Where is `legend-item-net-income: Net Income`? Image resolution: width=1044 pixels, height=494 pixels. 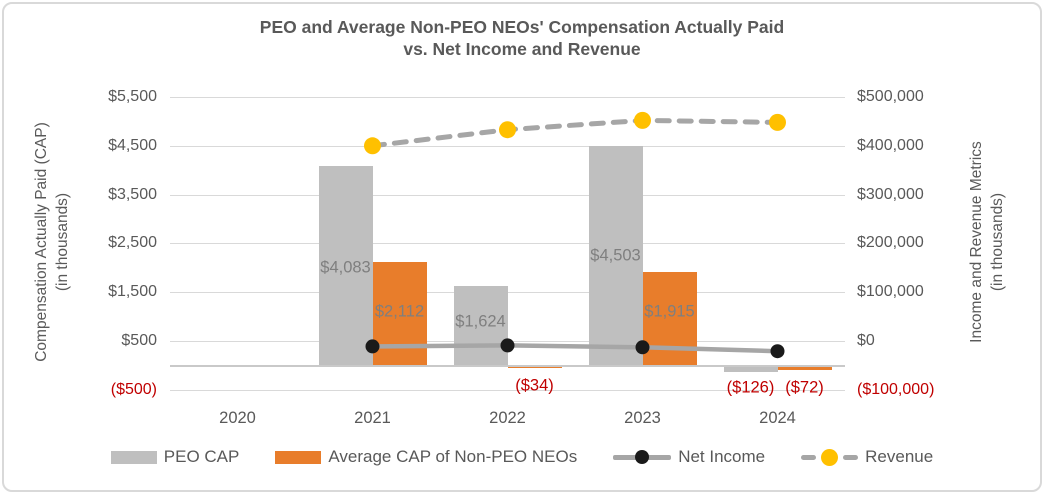 legend-item-net-income: Net Income is located at coordinates (689, 457).